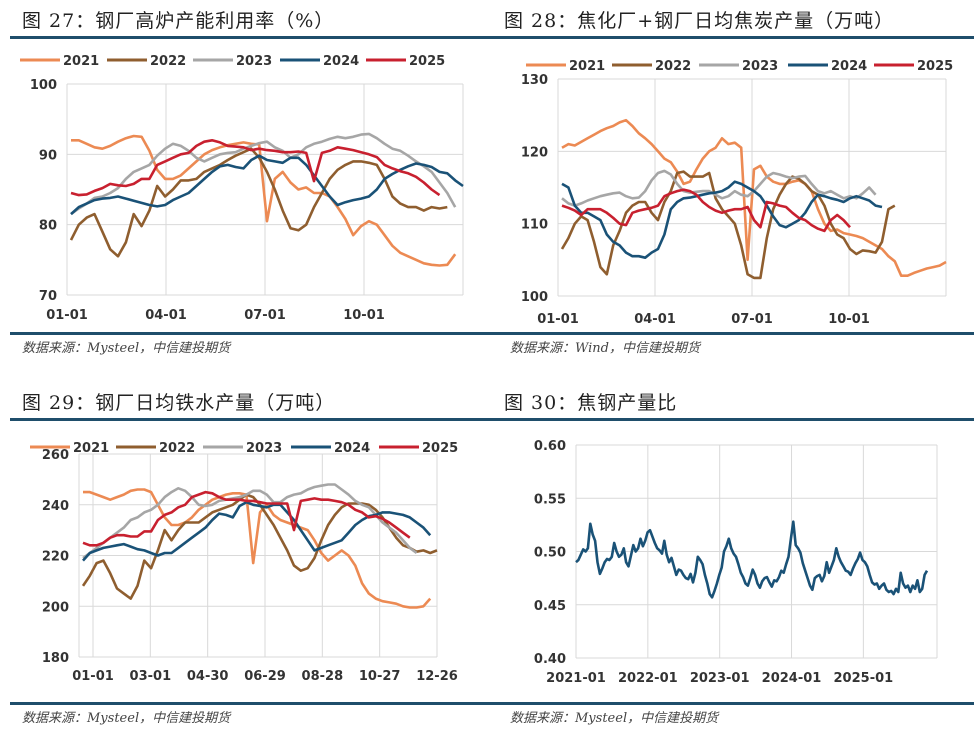 The image size is (980, 732). Describe the element at coordinates (550, 553) in the screenshot. I see `y-tick-label: 0.50` at that location.